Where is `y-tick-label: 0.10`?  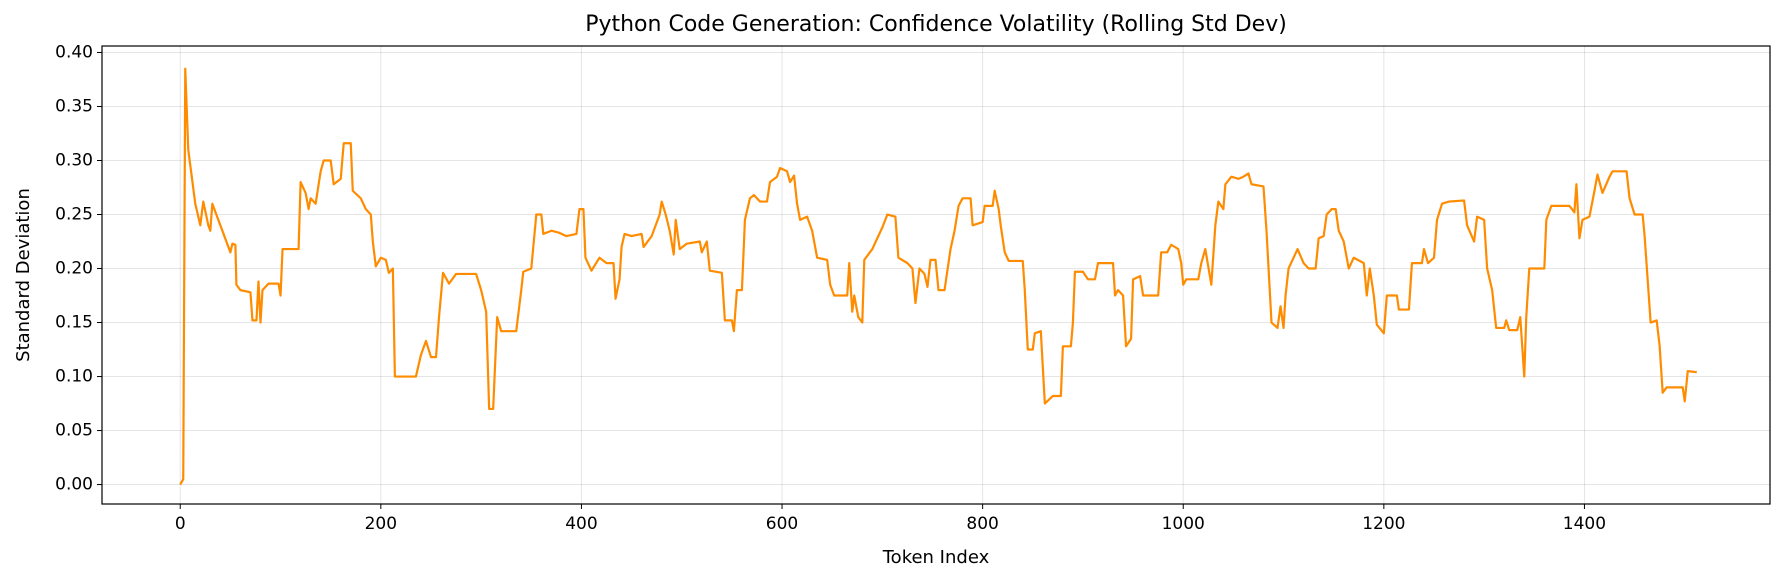
y-tick-label: 0.10 is located at coordinates (74, 377).